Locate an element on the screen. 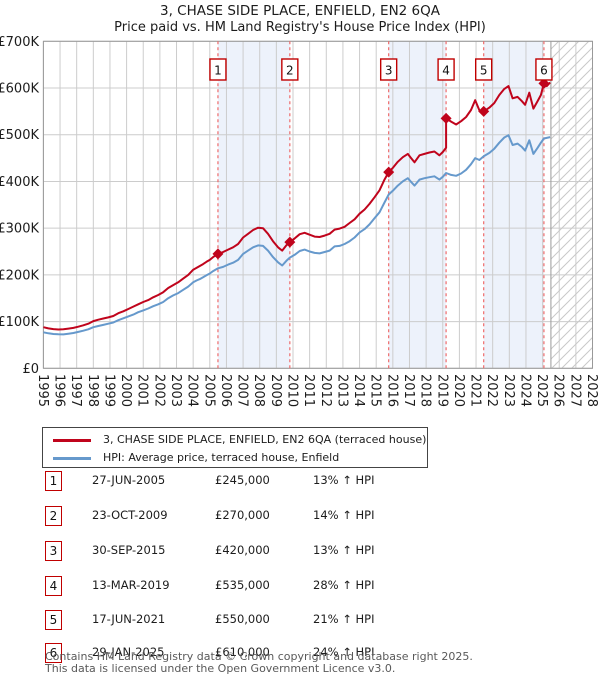 The image size is (600, 680). svg-text: 2006 is located at coordinates (225, 390).